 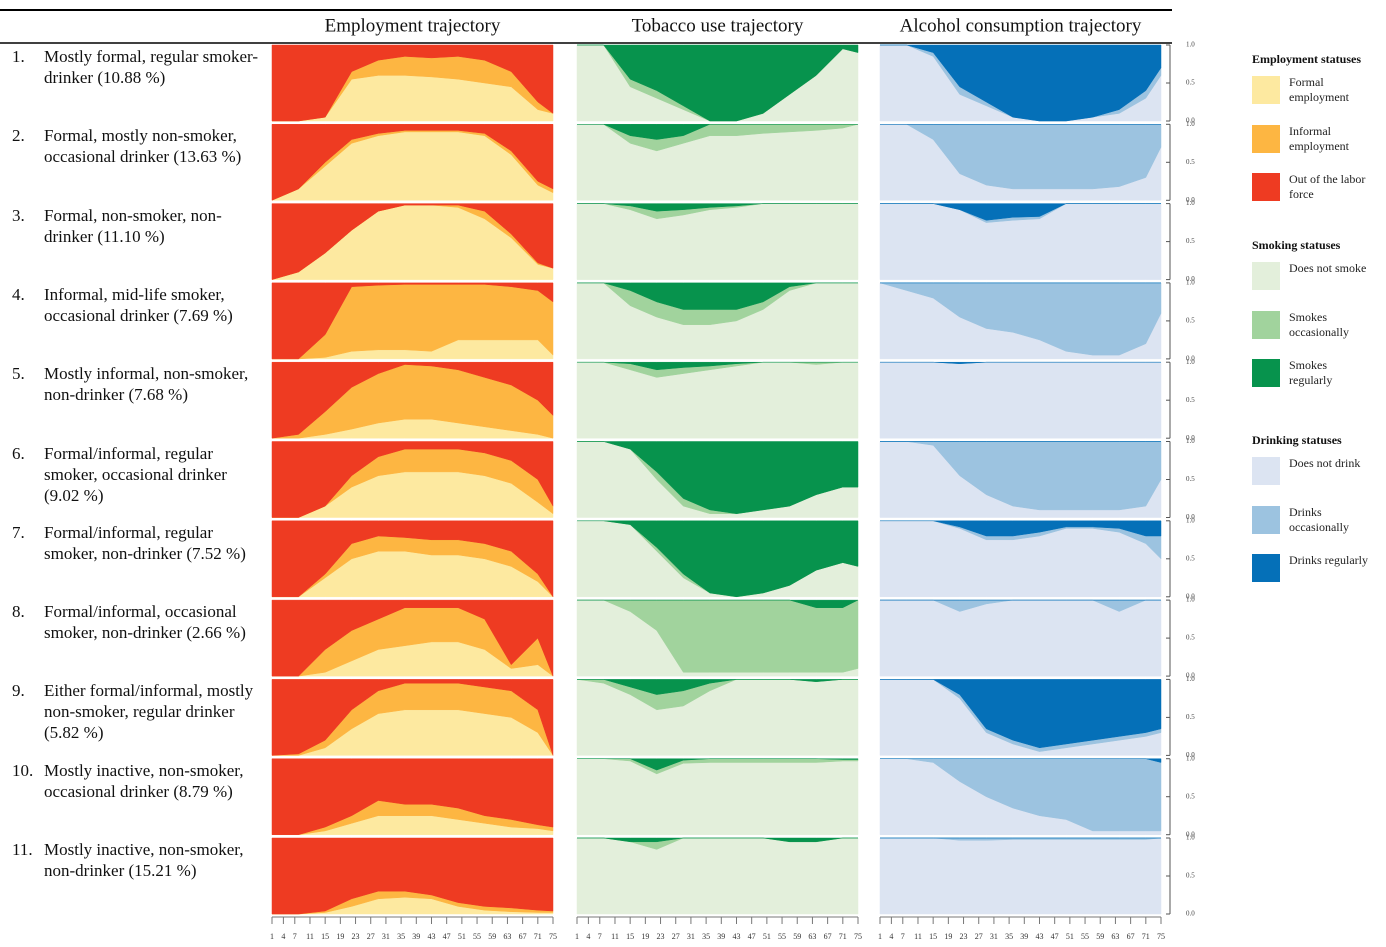 What do you see at coordinates (18, 294) in the screenshot?
I see `cluster-number: 4.` at bounding box center [18, 294].